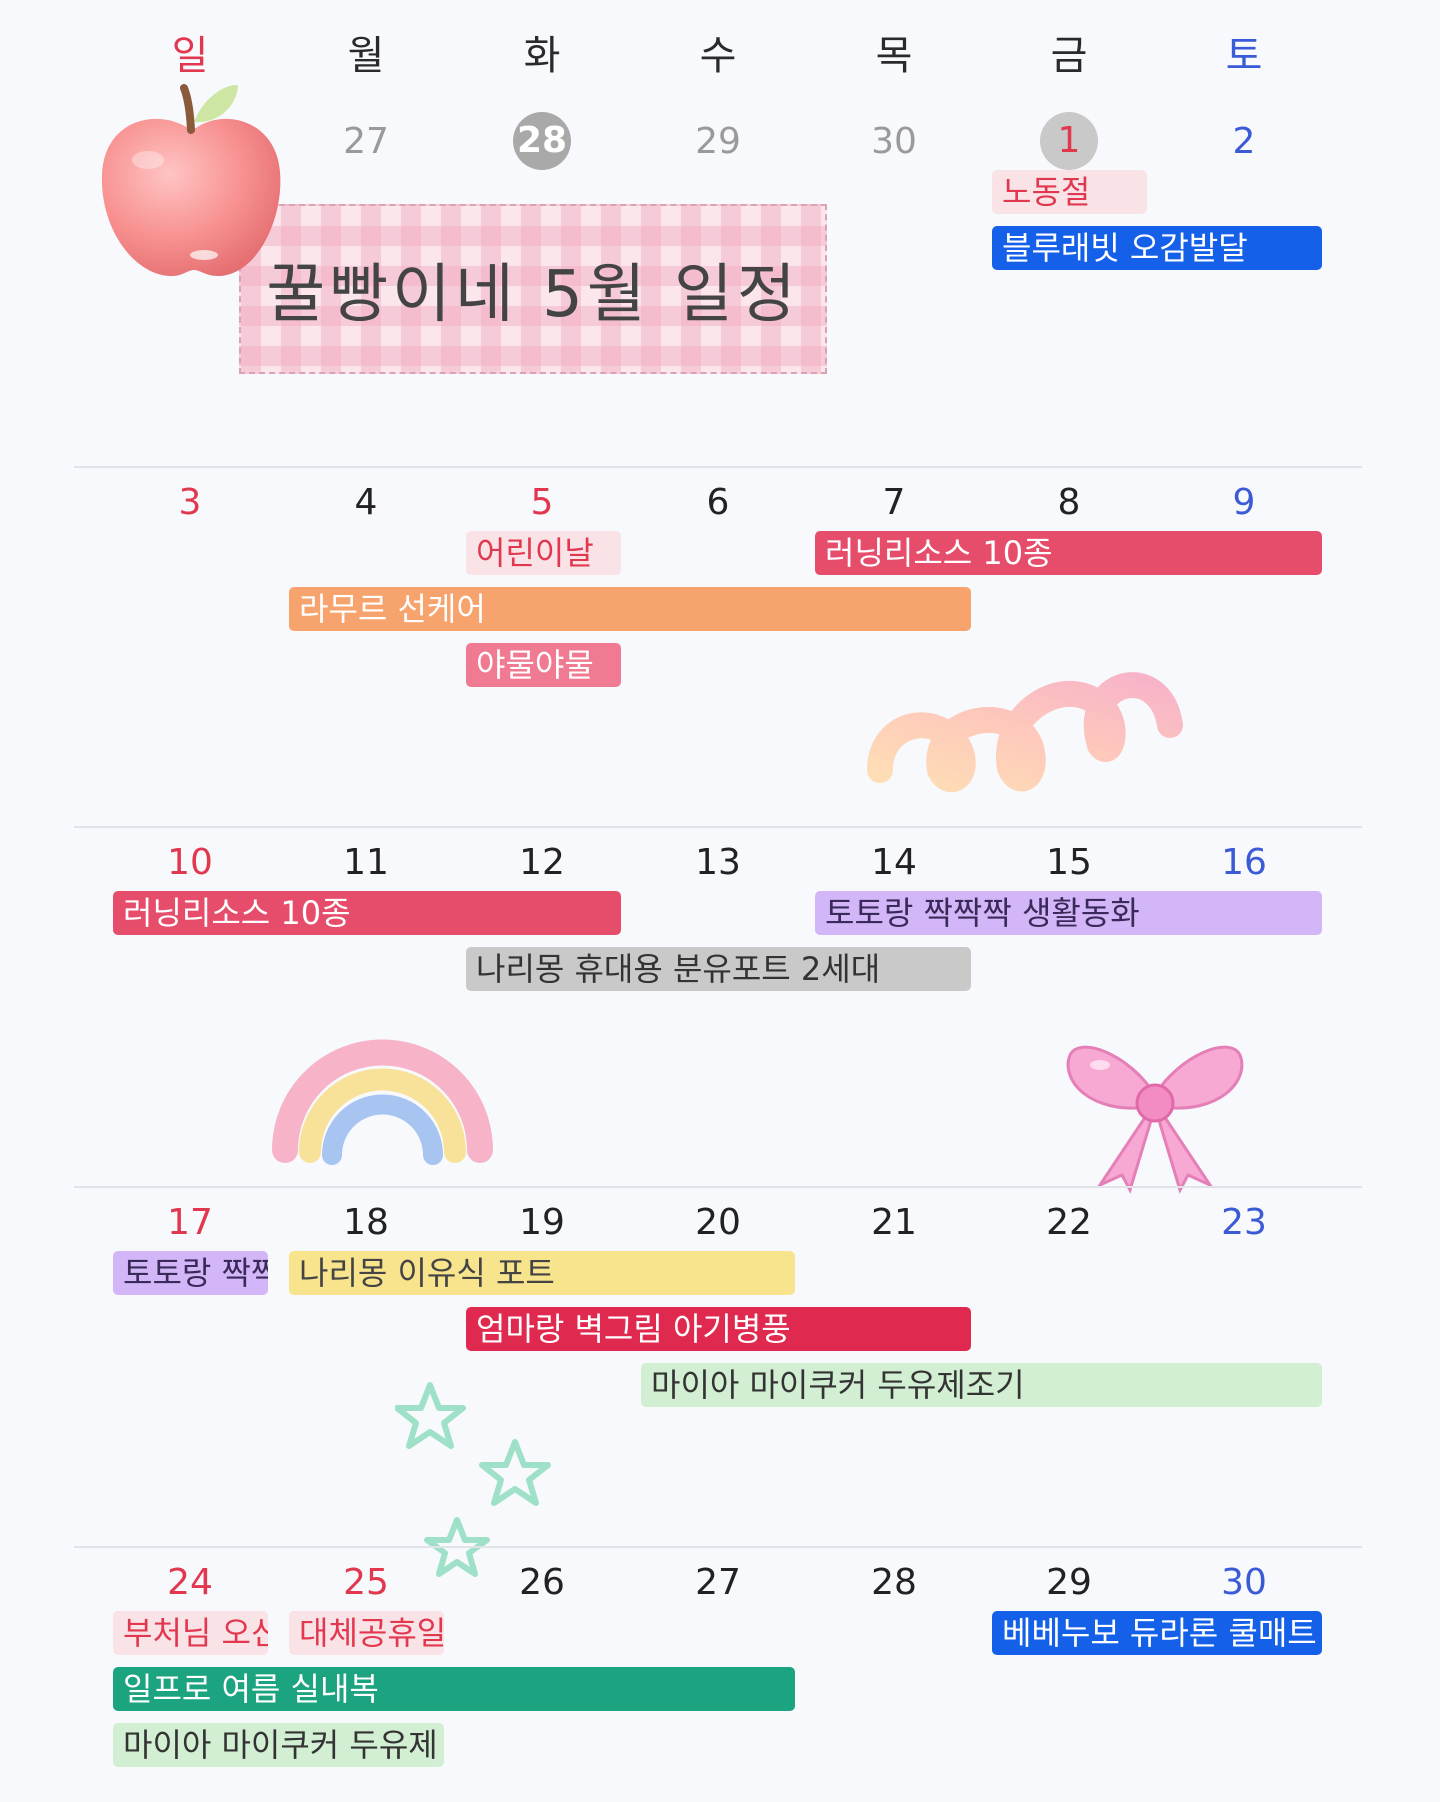 This screenshot has width=1440, height=1802. I want to click on event-labor-day: 노동절, so click(1069, 192).